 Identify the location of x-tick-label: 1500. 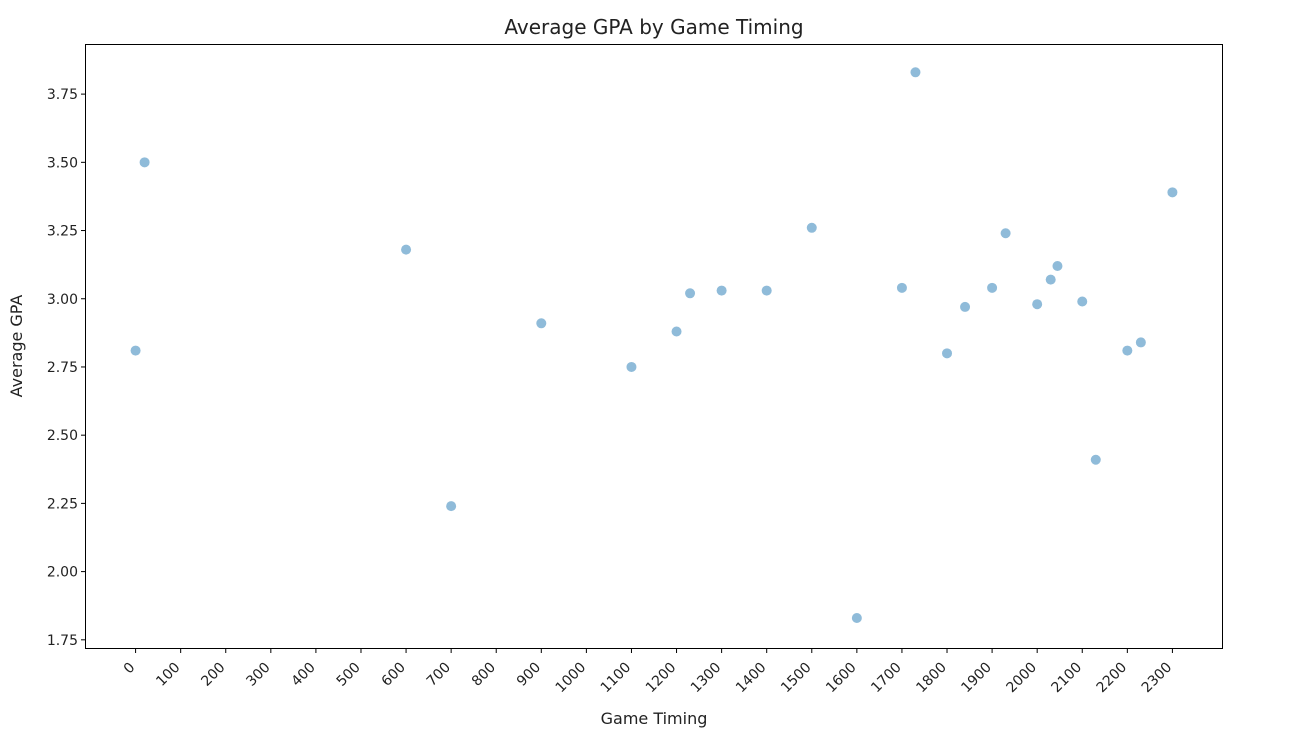
(796, 678).